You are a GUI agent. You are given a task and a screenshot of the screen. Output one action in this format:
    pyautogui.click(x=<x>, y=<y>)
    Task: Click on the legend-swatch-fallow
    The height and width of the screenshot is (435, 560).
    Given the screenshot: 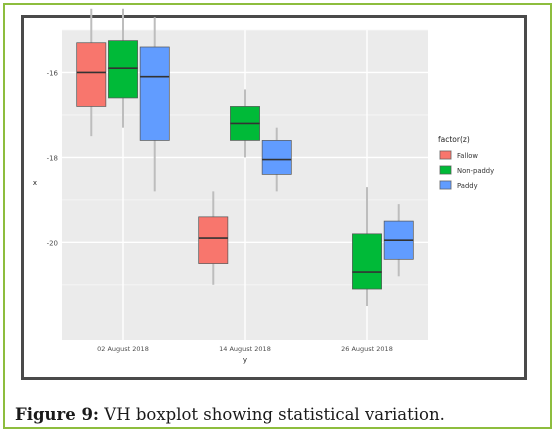 What is the action you would take?
    pyautogui.click(x=445, y=155)
    